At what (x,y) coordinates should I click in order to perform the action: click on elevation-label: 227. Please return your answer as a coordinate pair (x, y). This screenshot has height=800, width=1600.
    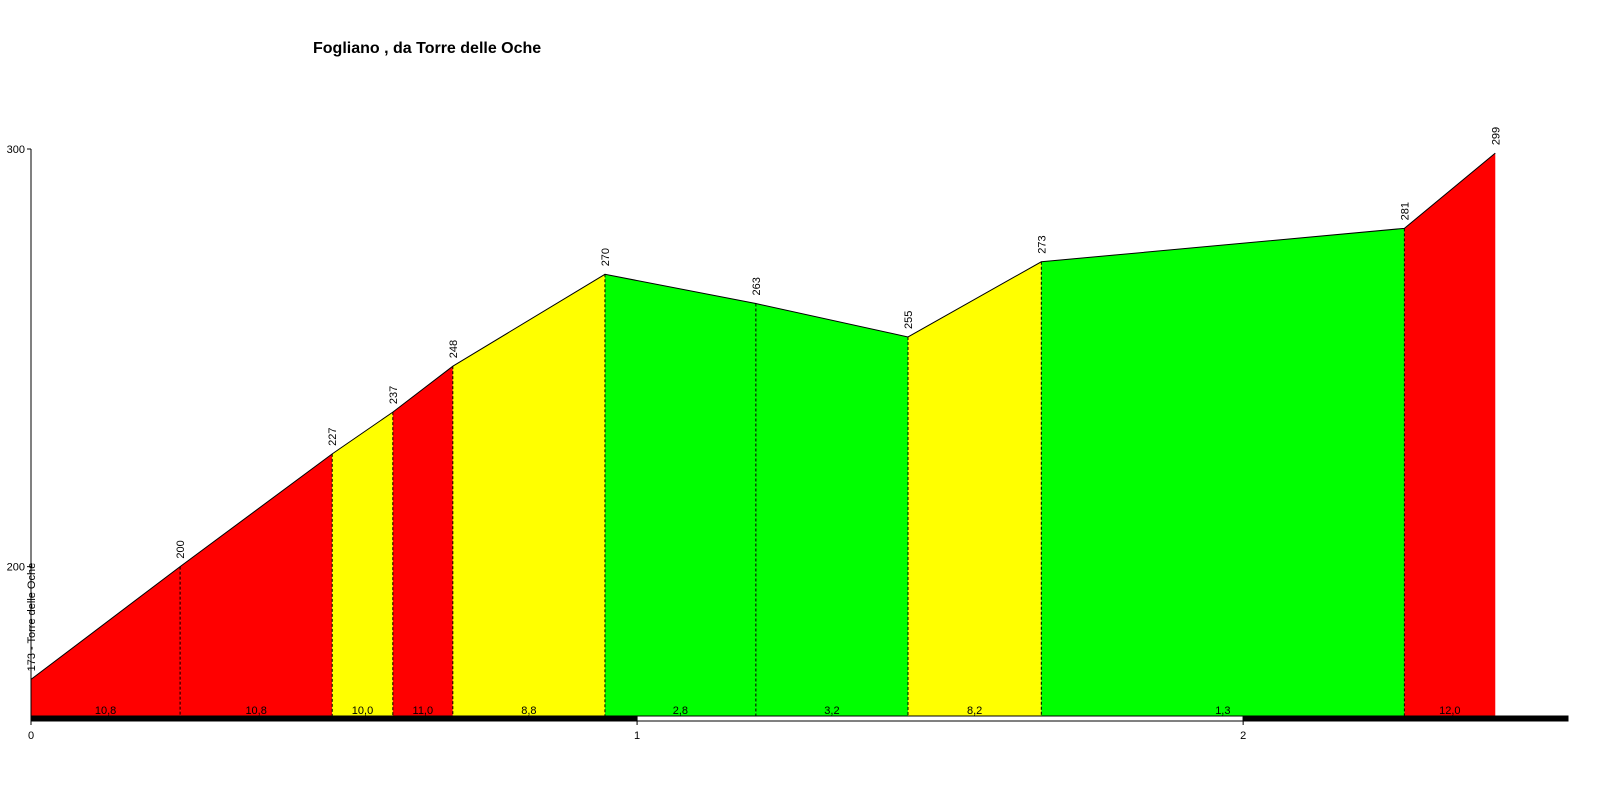
    Looking at the image, I should click on (333, 437).